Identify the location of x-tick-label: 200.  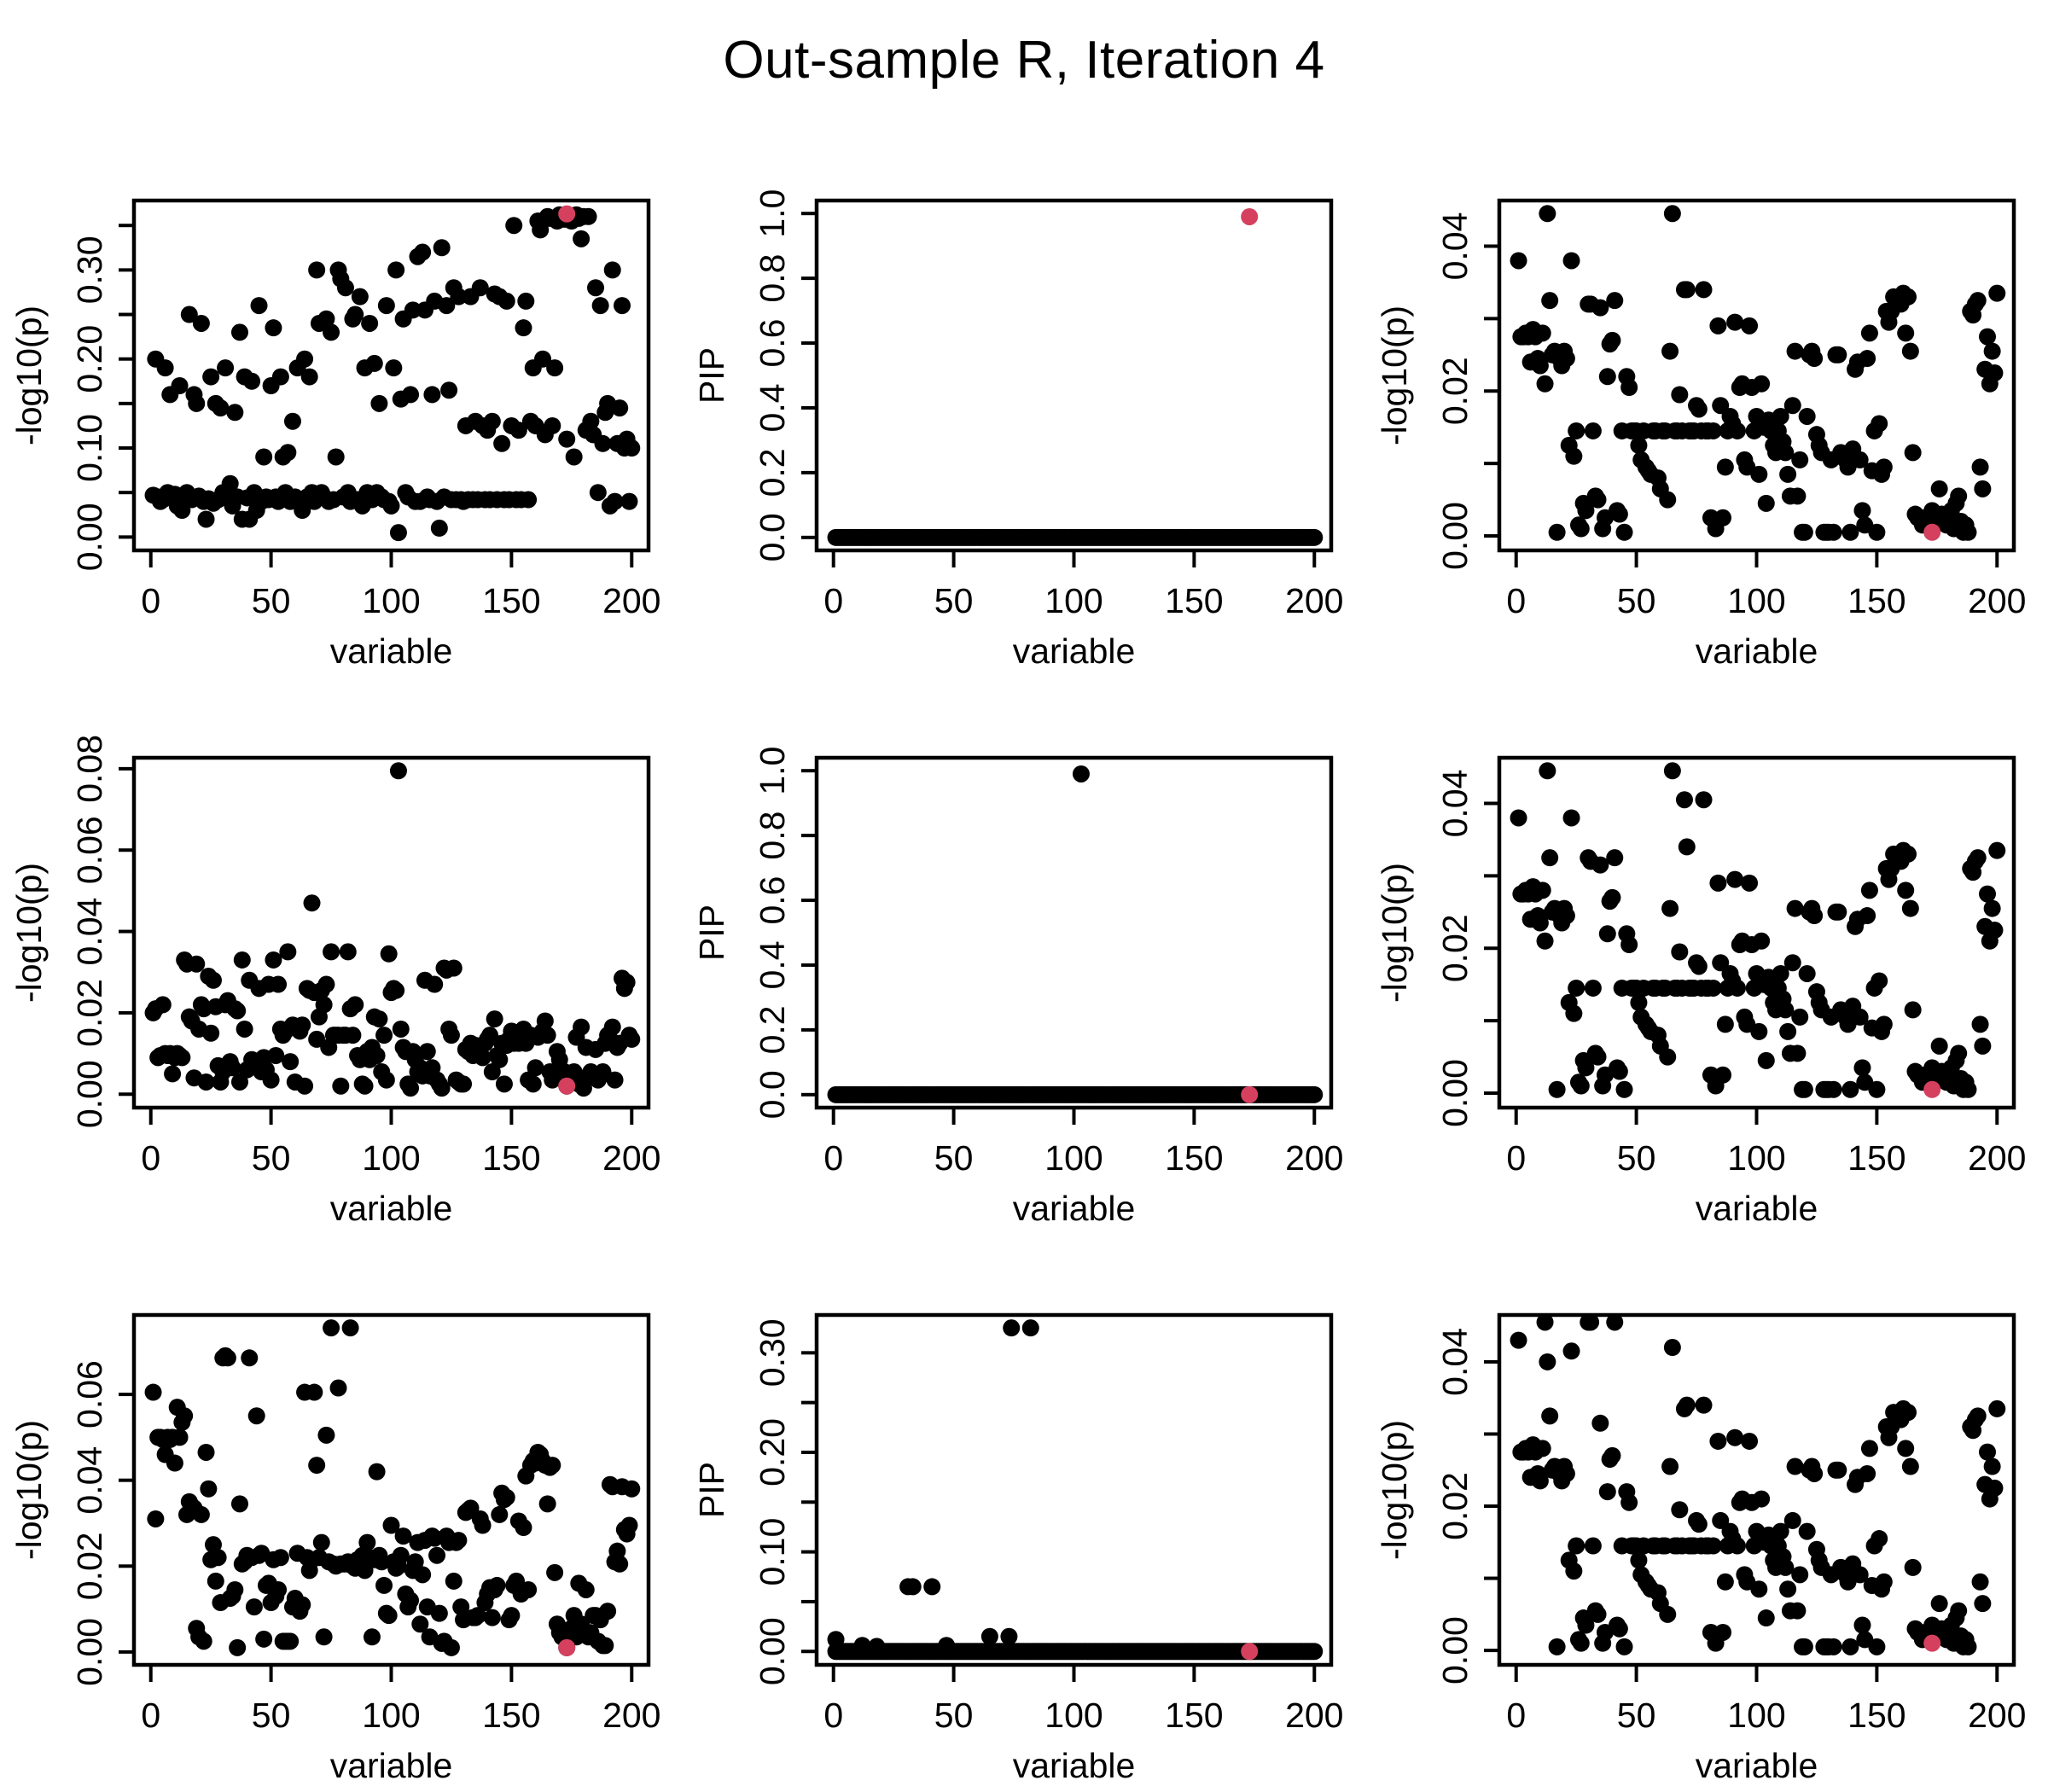
(1997, 1715).